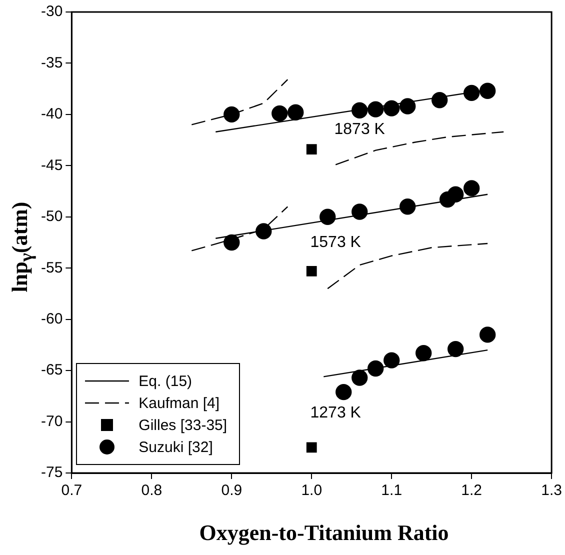 The height and width of the screenshot is (555, 565). I want to click on annotation: 1273 K, so click(336, 413).